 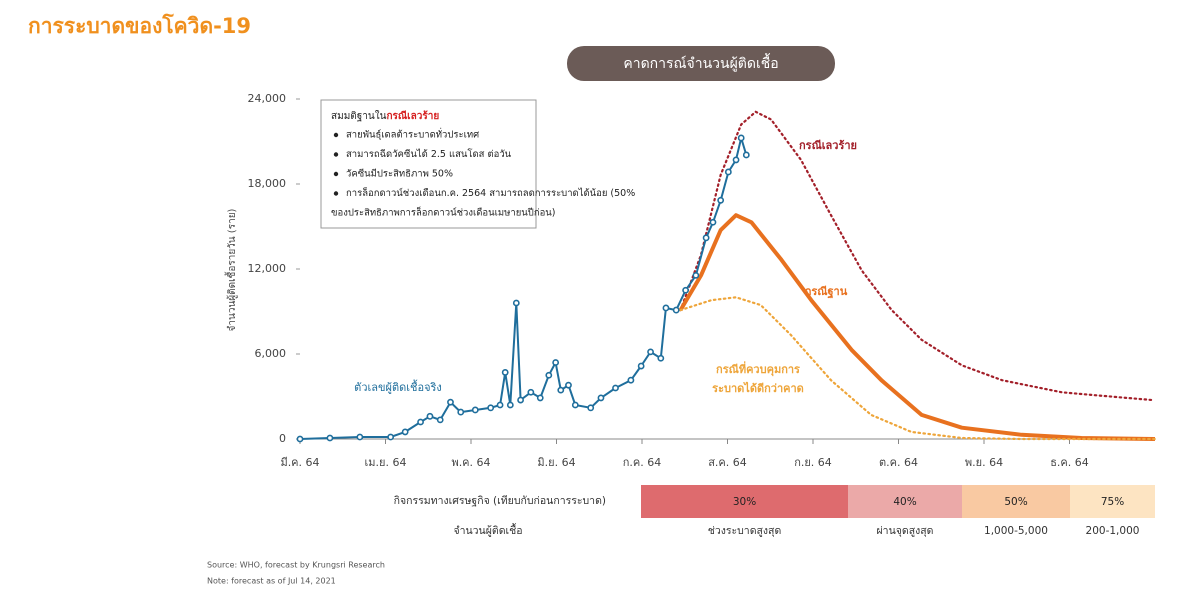 What do you see at coordinates (282, 438) in the screenshot?
I see `y-tick-label: 0` at bounding box center [282, 438].